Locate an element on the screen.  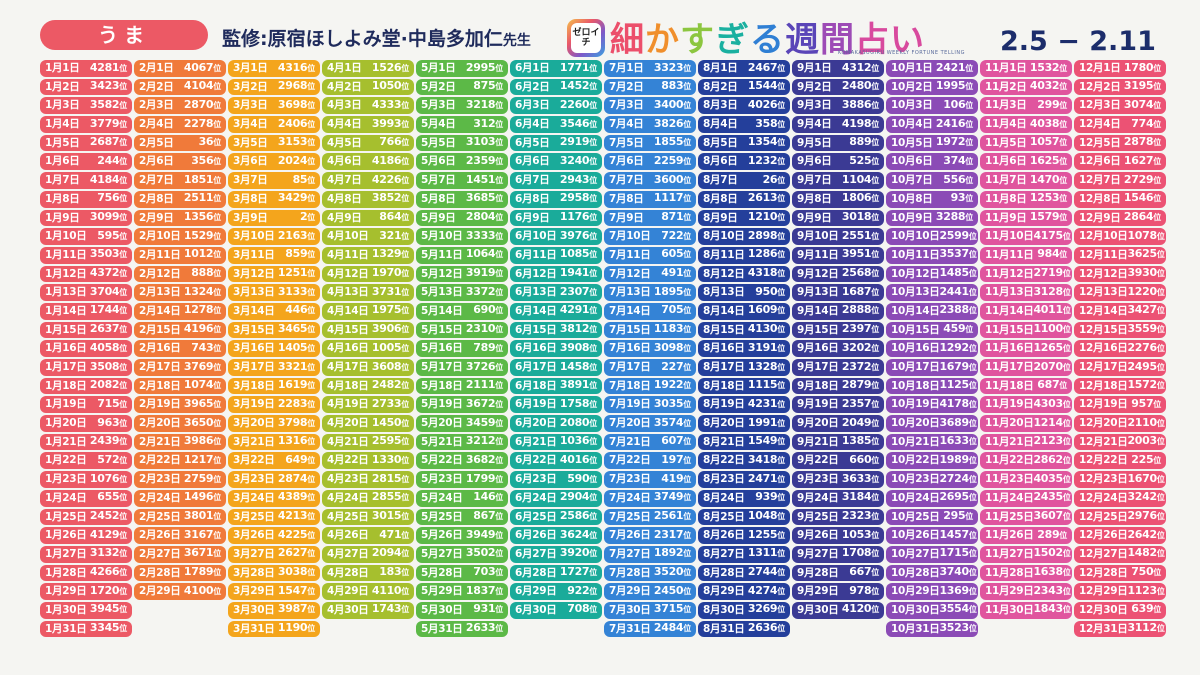
rank-value: 1572位 is located at coordinates (1145, 386).